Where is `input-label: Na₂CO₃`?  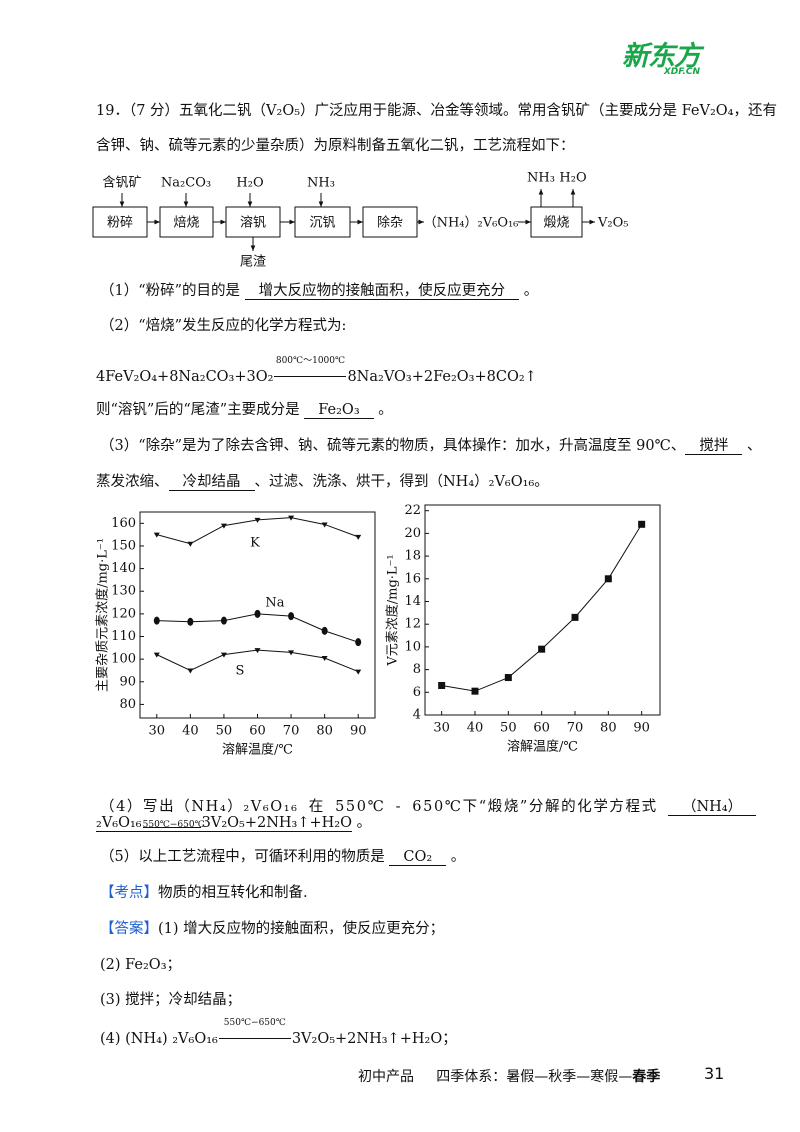
input-label: Na₂CO₃ is located at coordinates (186, 183).